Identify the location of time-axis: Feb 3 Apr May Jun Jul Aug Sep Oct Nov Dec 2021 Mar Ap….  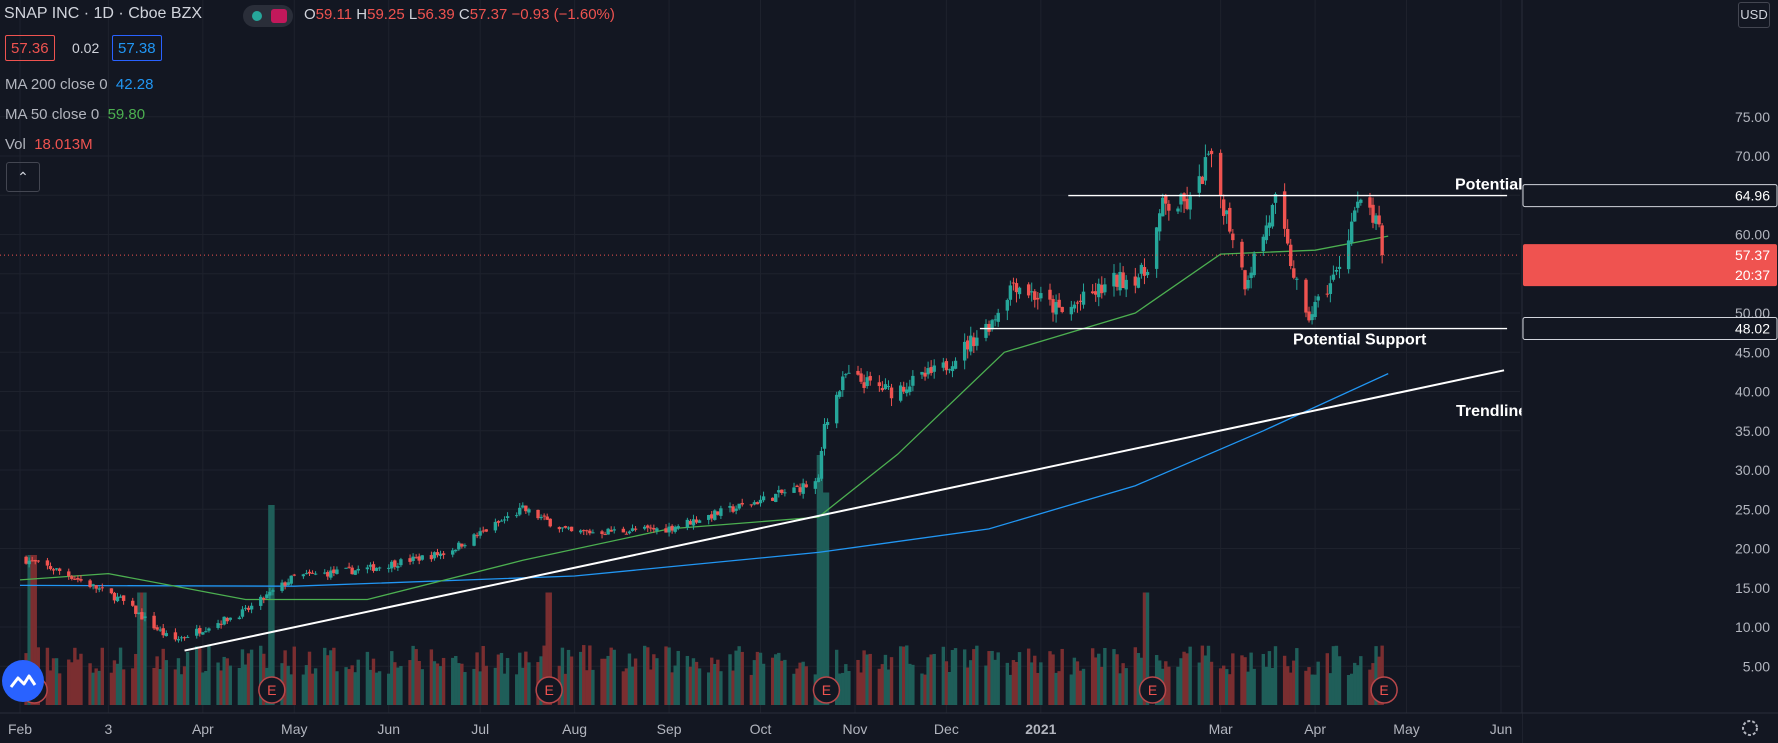
(889, 727).